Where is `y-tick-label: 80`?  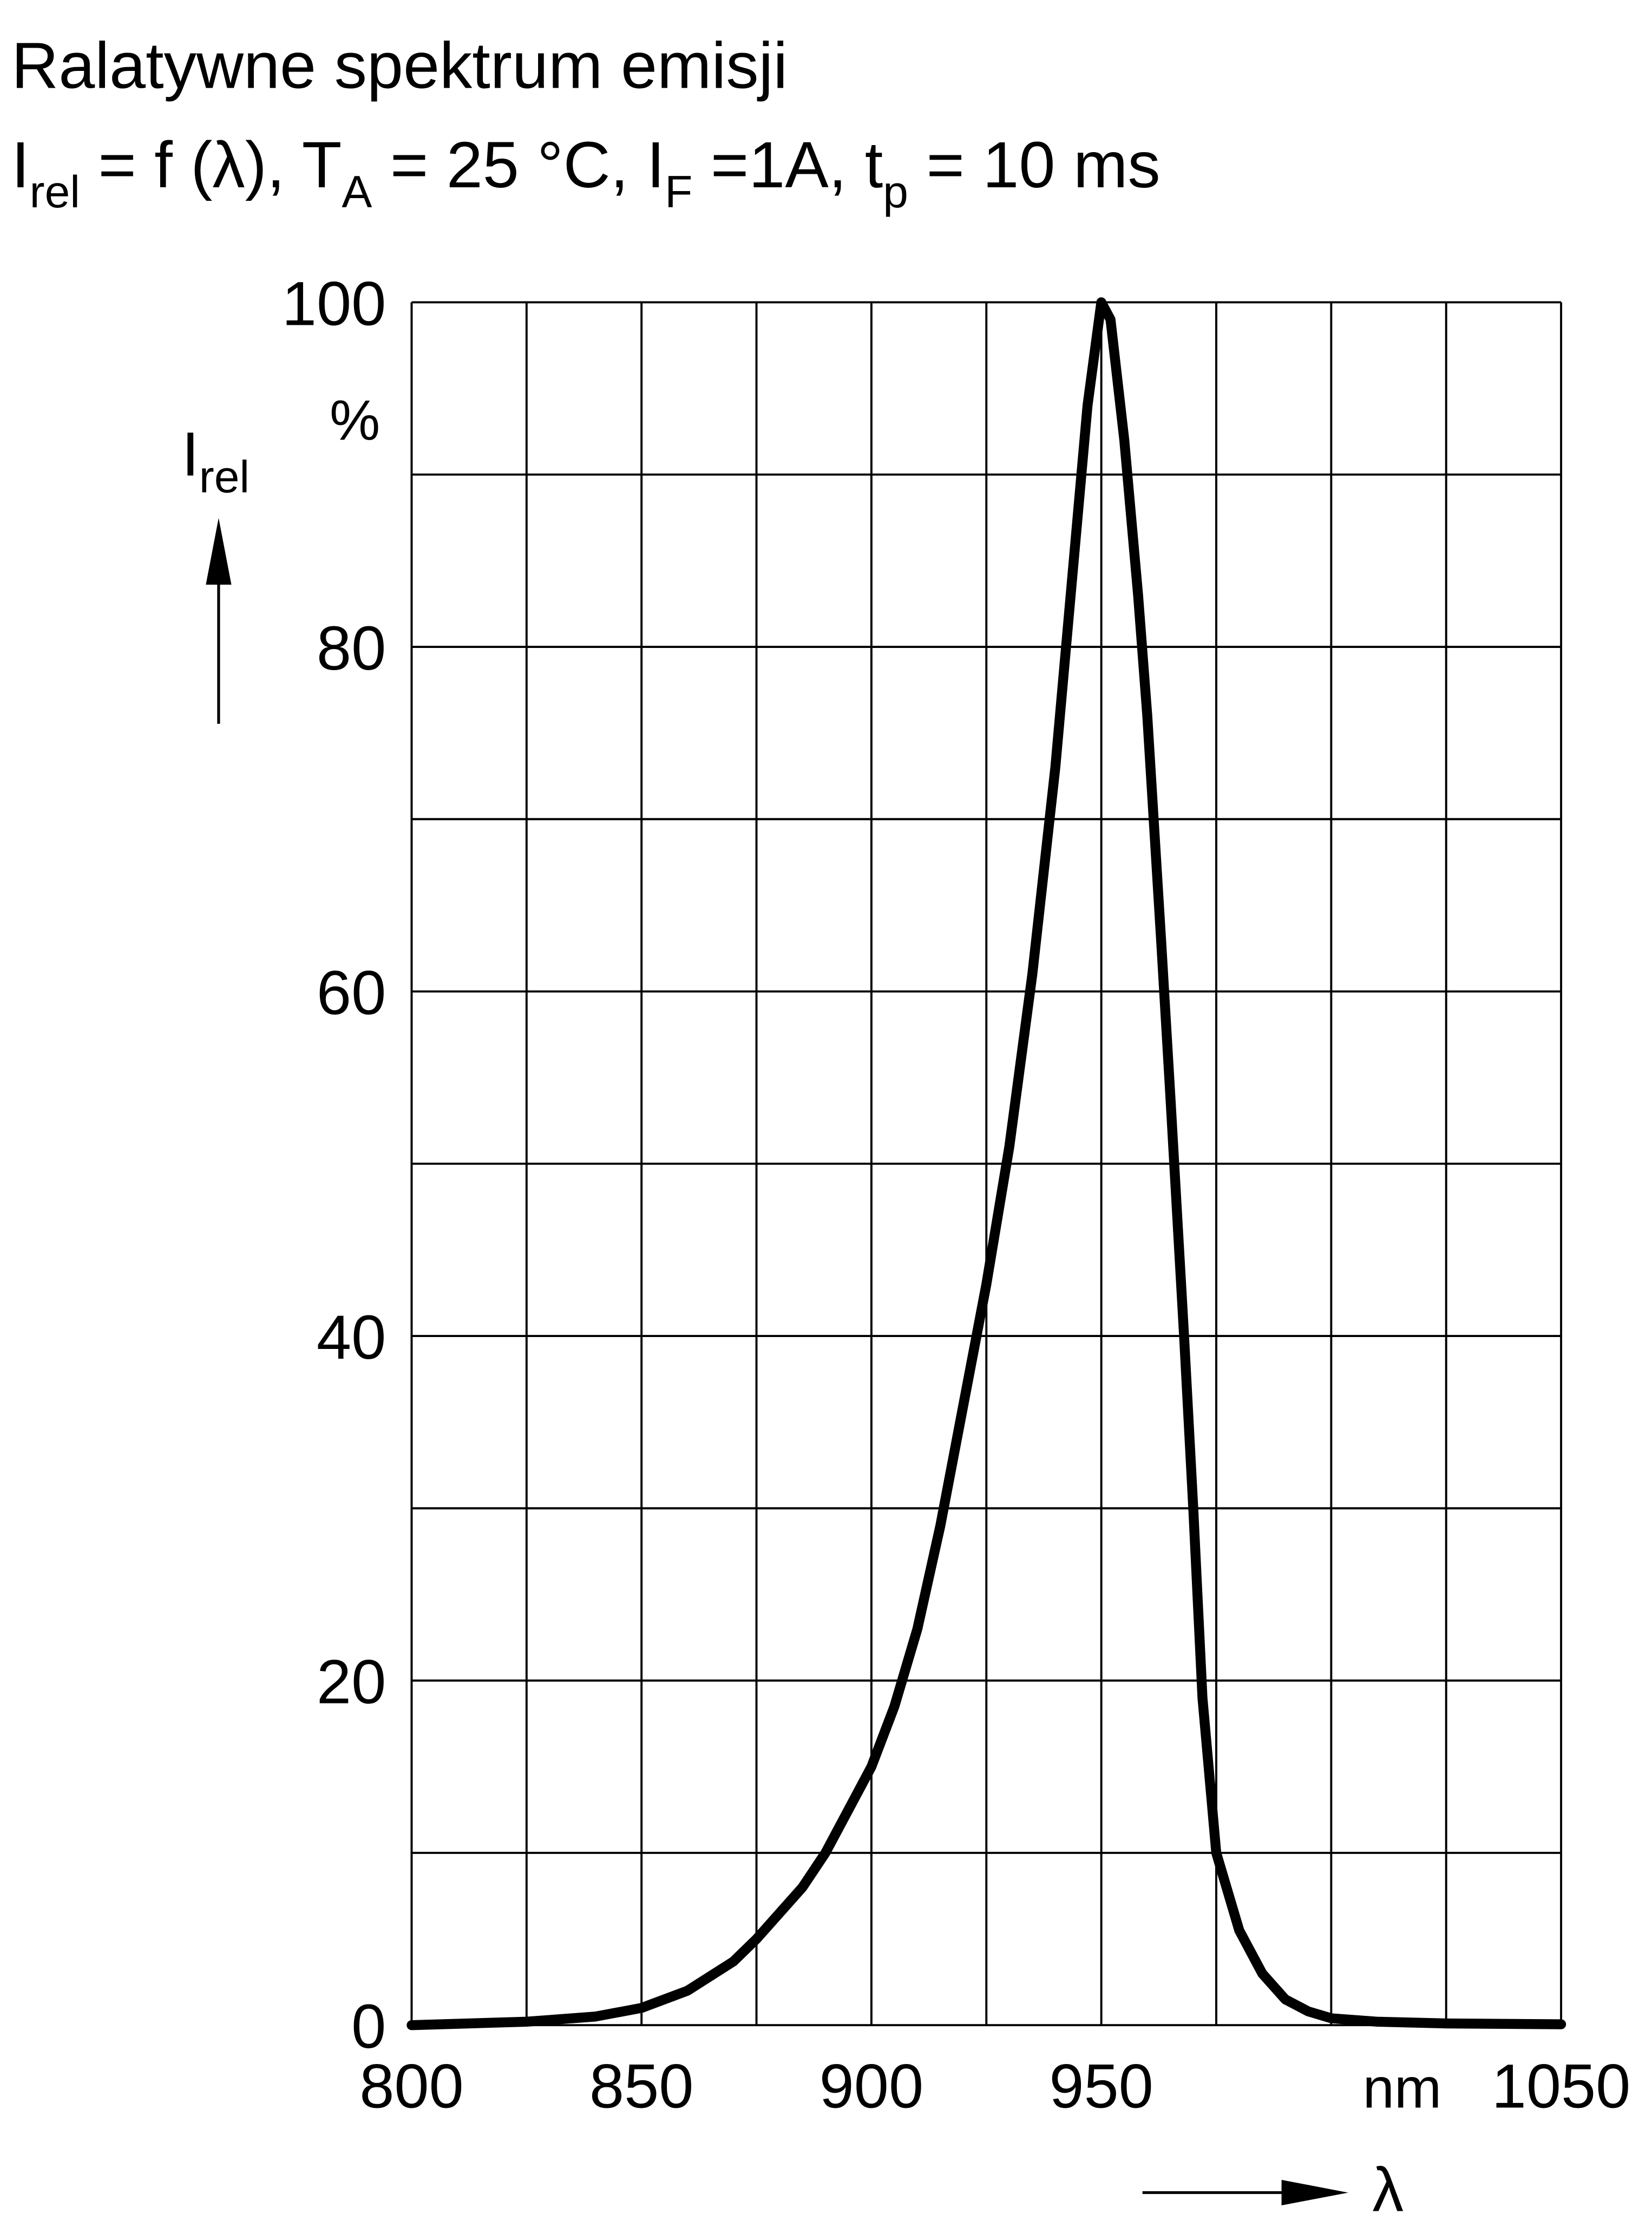 y-tick-label: 80 is located at coordinates (351, 648).